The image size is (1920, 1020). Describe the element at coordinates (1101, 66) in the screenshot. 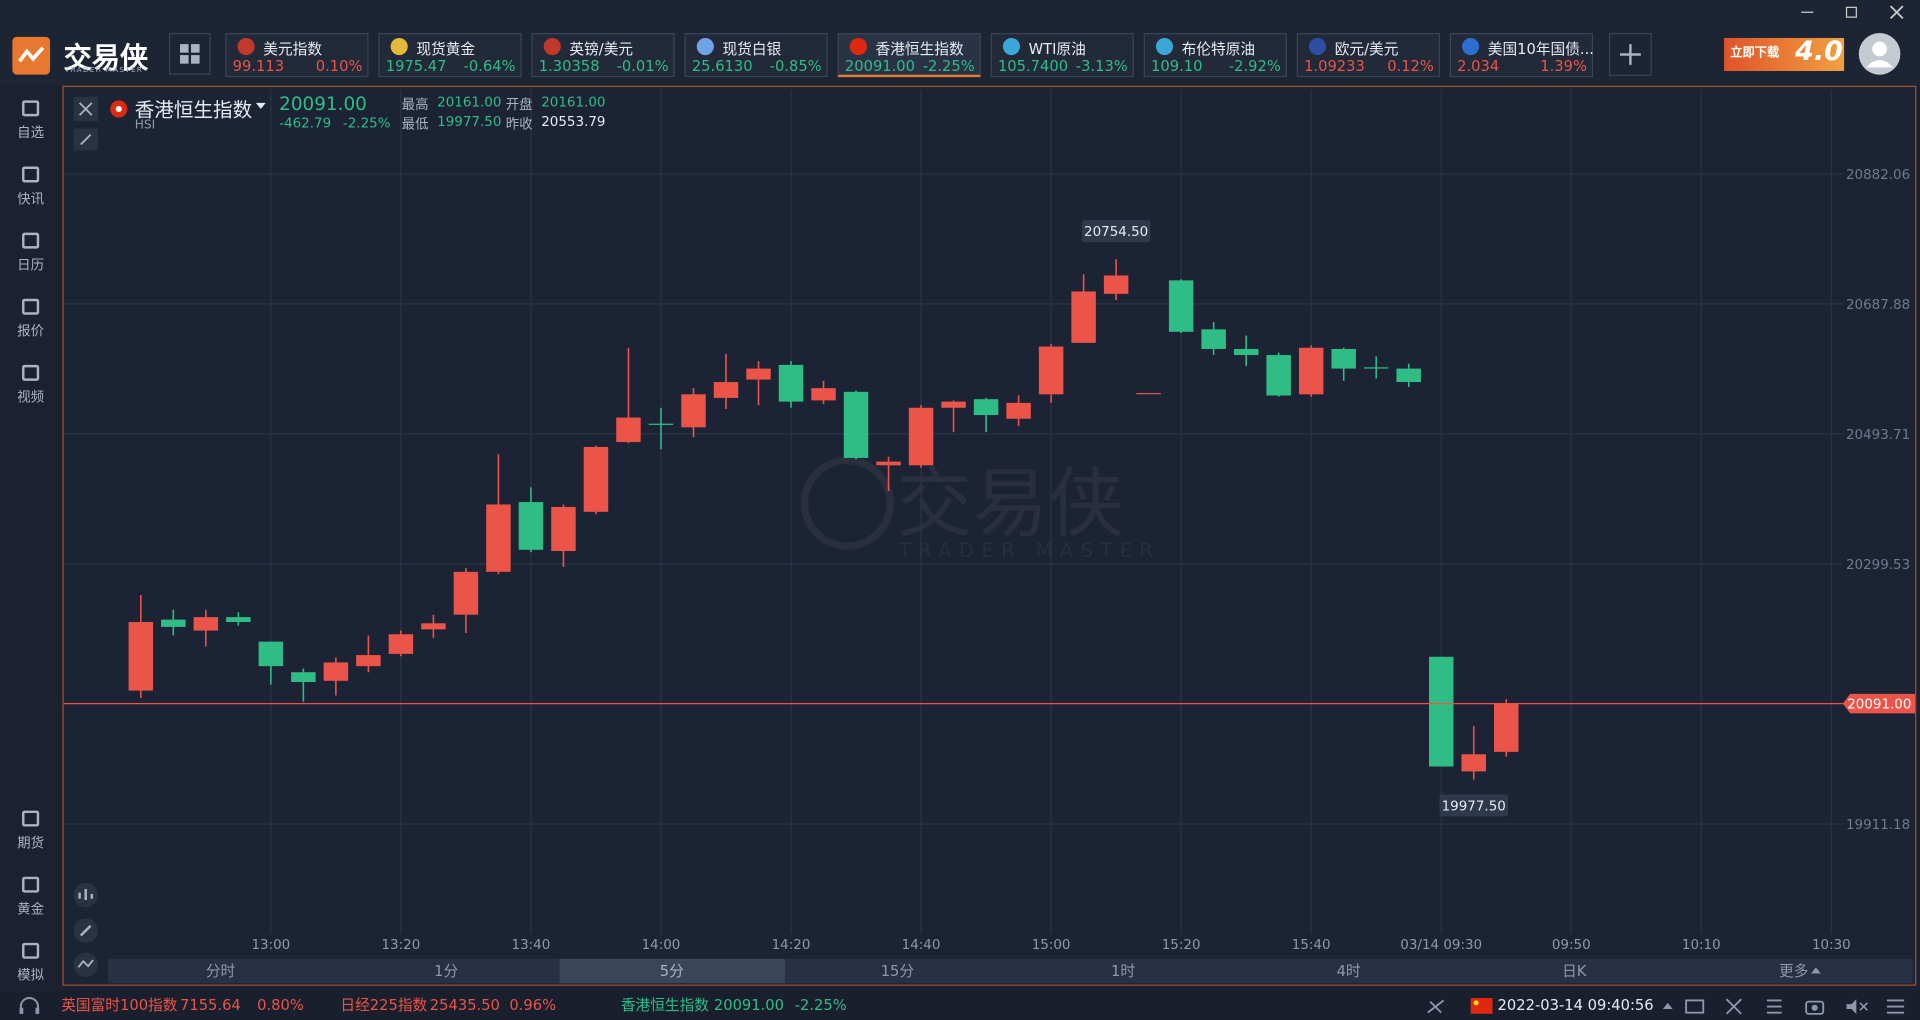

I see `ticker-change: -3.13%` at that location.